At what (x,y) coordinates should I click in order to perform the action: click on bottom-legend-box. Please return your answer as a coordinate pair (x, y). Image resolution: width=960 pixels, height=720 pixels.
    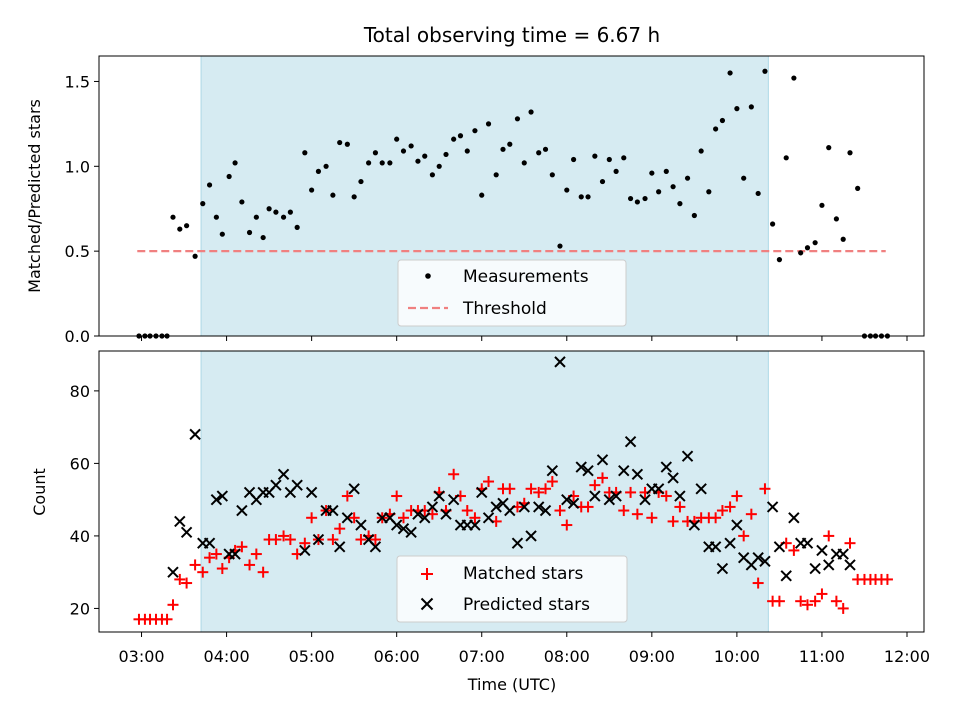
    Looking at the image, I should click on (512, 589).